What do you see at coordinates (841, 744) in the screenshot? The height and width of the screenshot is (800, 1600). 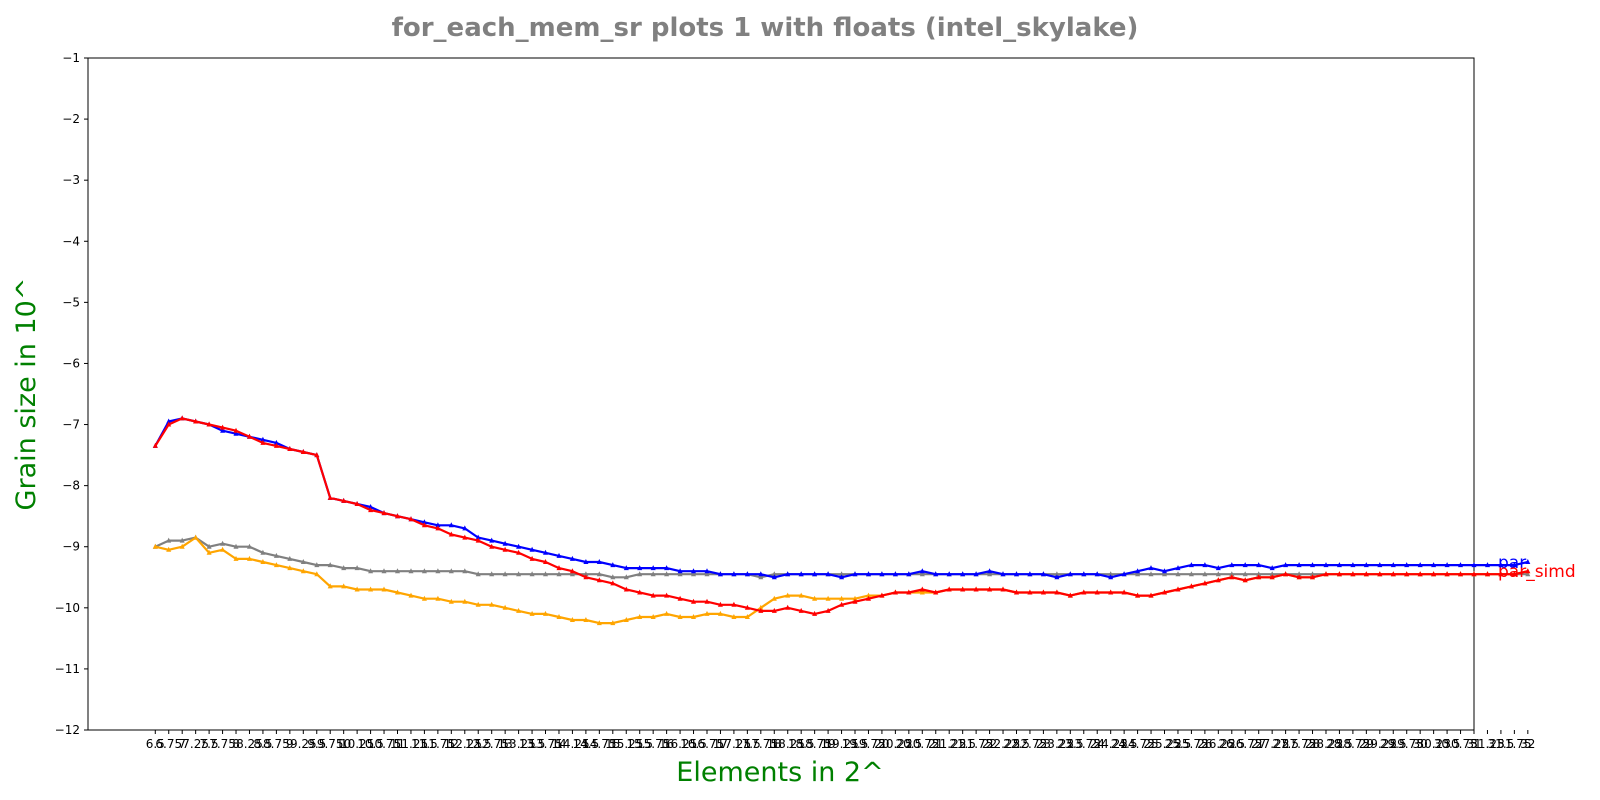 I see `x-tick-label: 19.25` at bounding box center [841, 744].